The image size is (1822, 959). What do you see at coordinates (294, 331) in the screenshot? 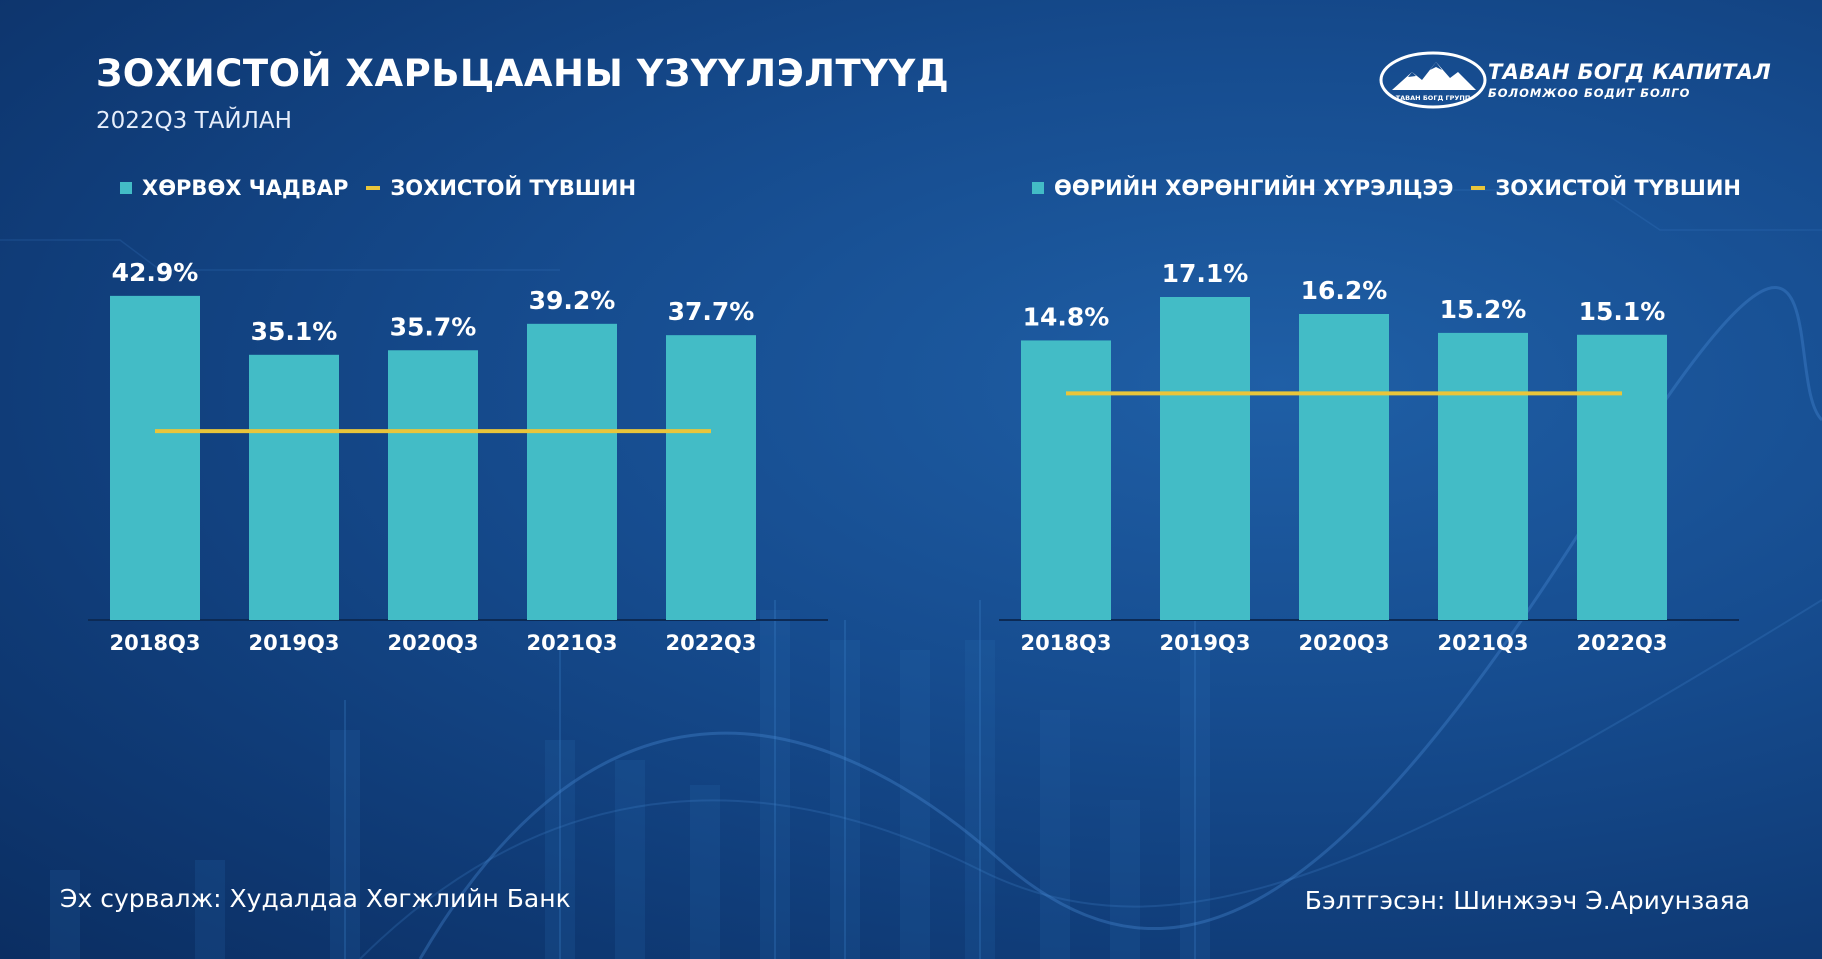
I see `data-label-2019Q3: 35.1%` at bounding box center [294, 331].